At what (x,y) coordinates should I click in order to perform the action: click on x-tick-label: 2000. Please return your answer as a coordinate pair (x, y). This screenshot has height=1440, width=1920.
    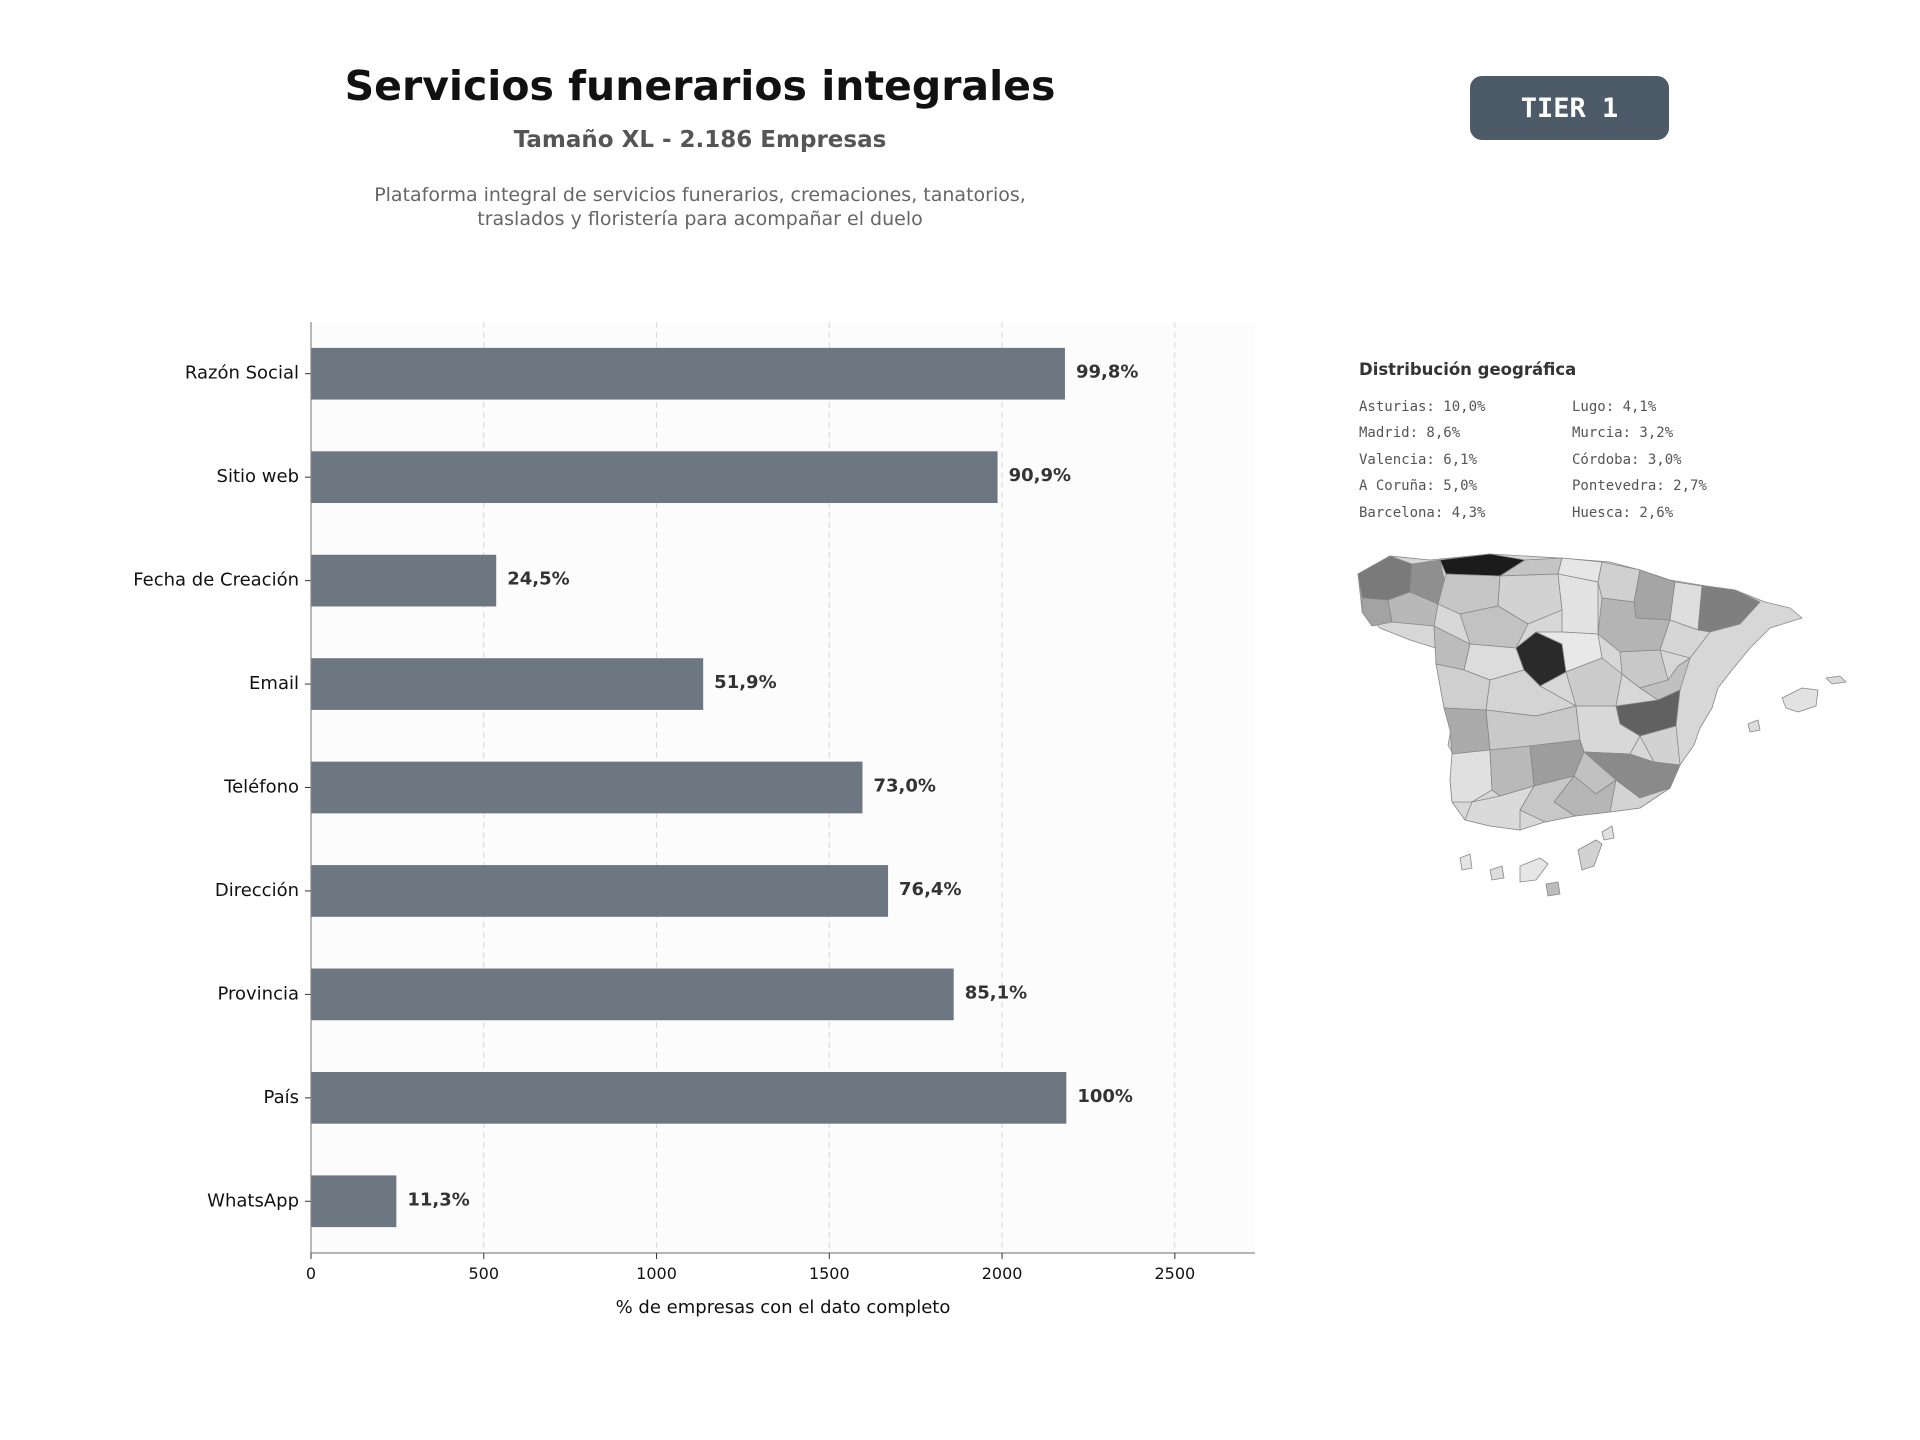
    Looking at the image, I should click on (1002, 1273).